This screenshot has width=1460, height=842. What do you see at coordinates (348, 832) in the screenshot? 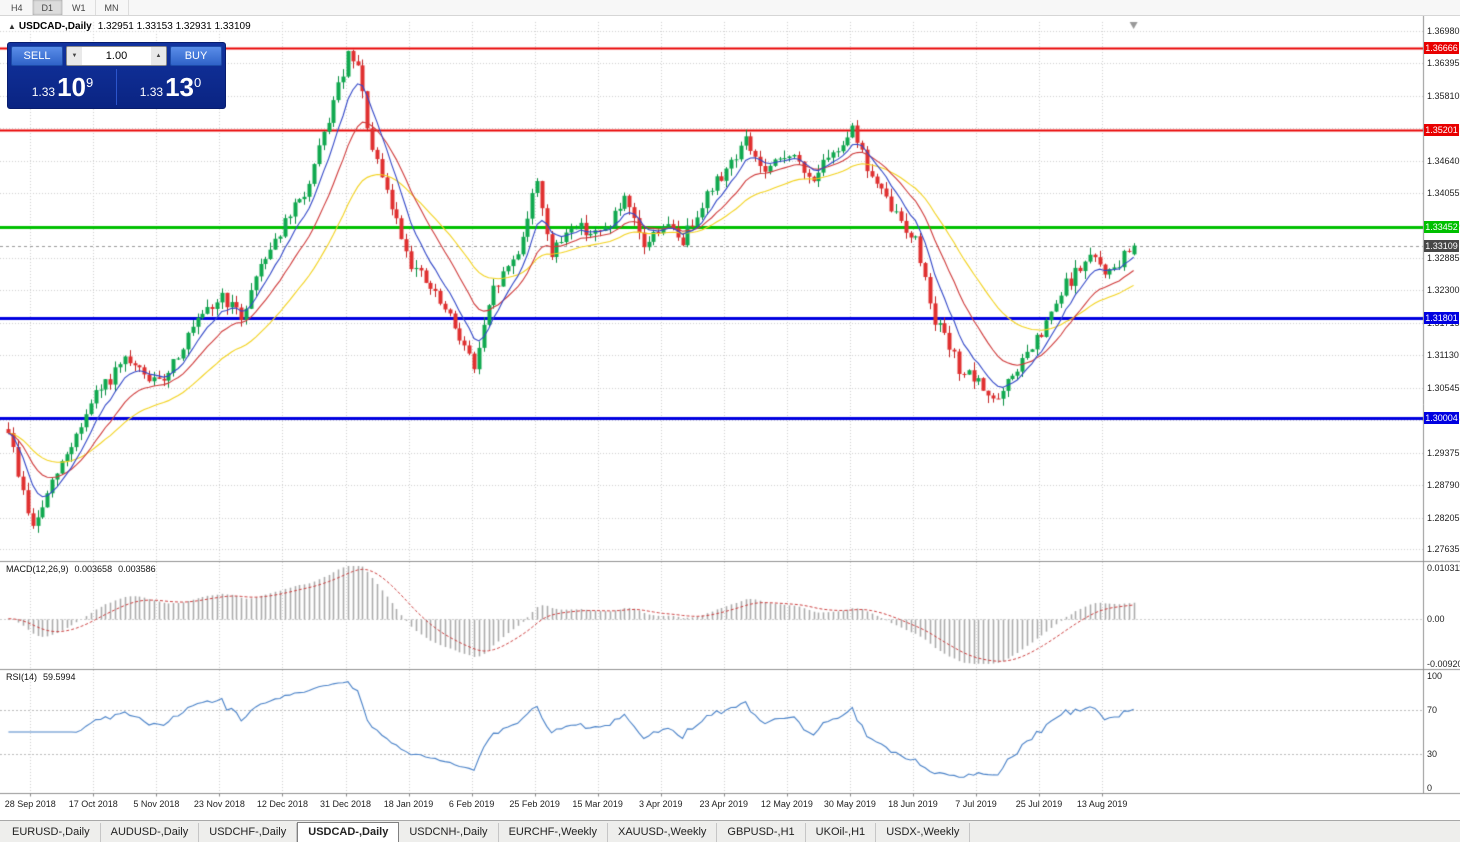
I see `symbol-tab-usdcad: USDCAD-,Daily` at bounding box center [348, 832].